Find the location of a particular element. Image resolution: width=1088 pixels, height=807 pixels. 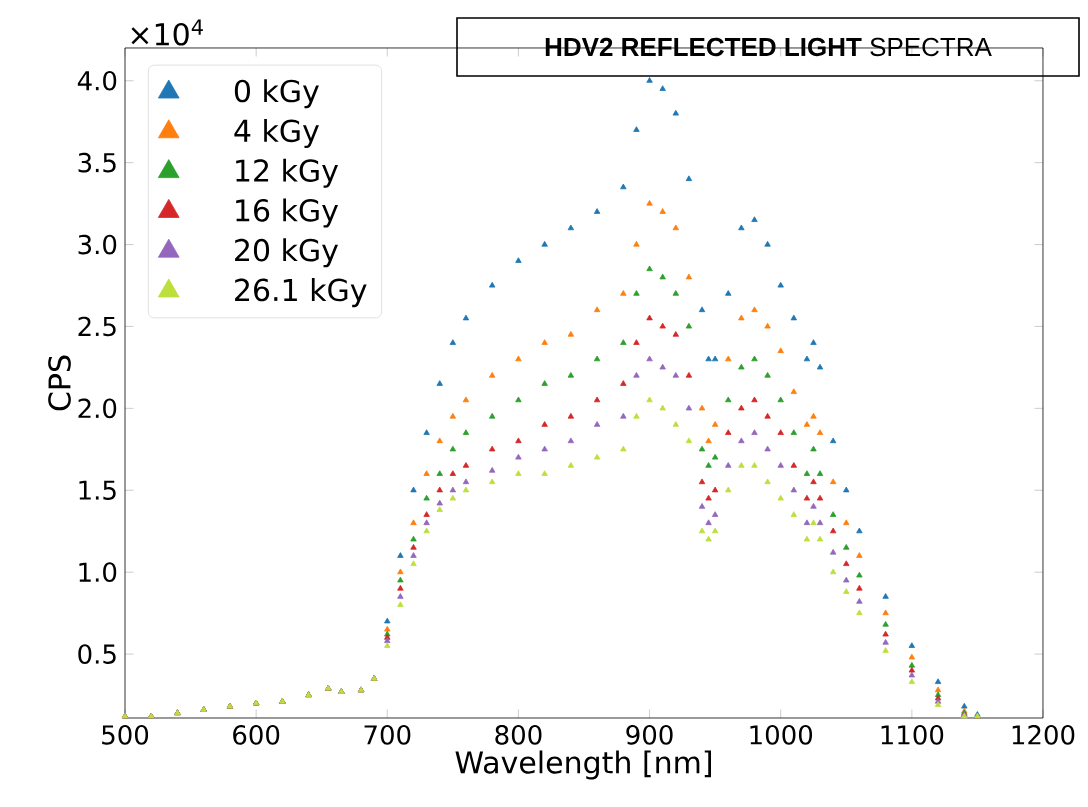

y-tick-label: 1.5 is located at coordinates (97, 490).